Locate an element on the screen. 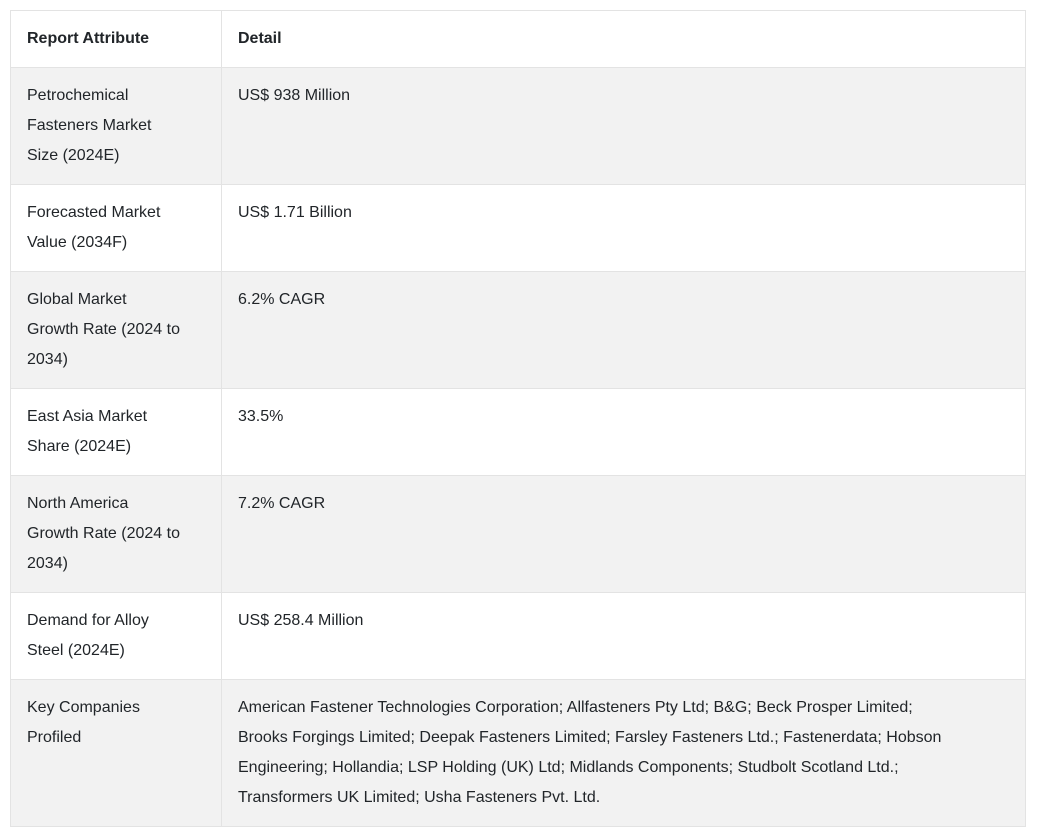 The image size is (1037, 837). attribute-cell: East Asia Market Share (2024E) is located at coordinates (116, 432).